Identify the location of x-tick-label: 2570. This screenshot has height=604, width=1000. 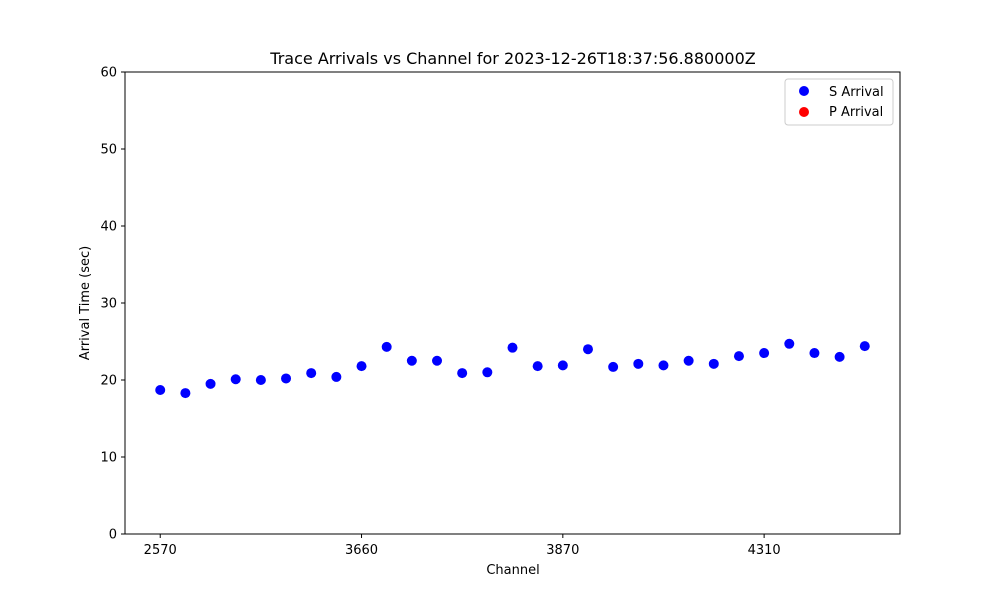
(160, 550).